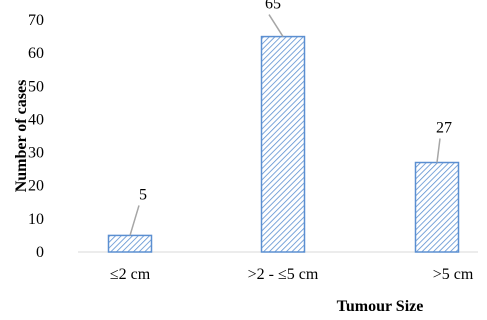 The width and height of the screenshot is (487, 320). Describe the element at coordinates (36, 153) in the screenshot. I see `y-tick-label: 30` at that location.